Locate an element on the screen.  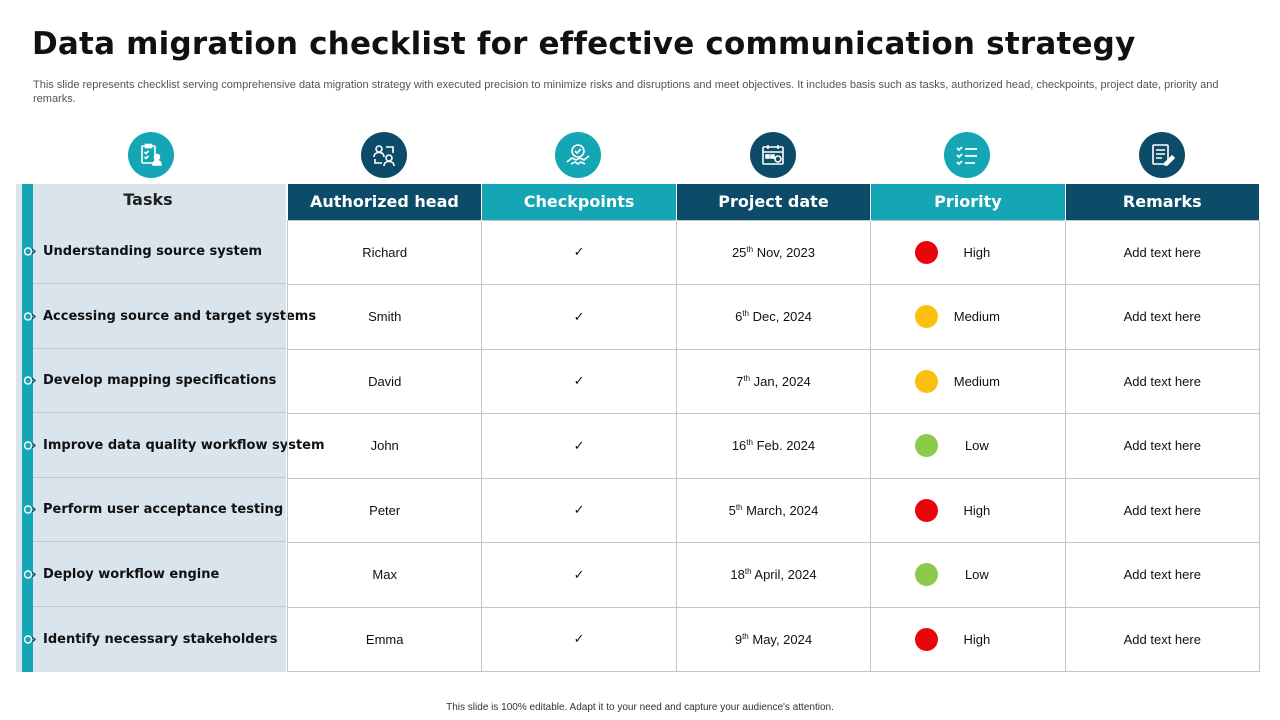
task-label: Develop mapping specifications is located at coordinates (160, 380).